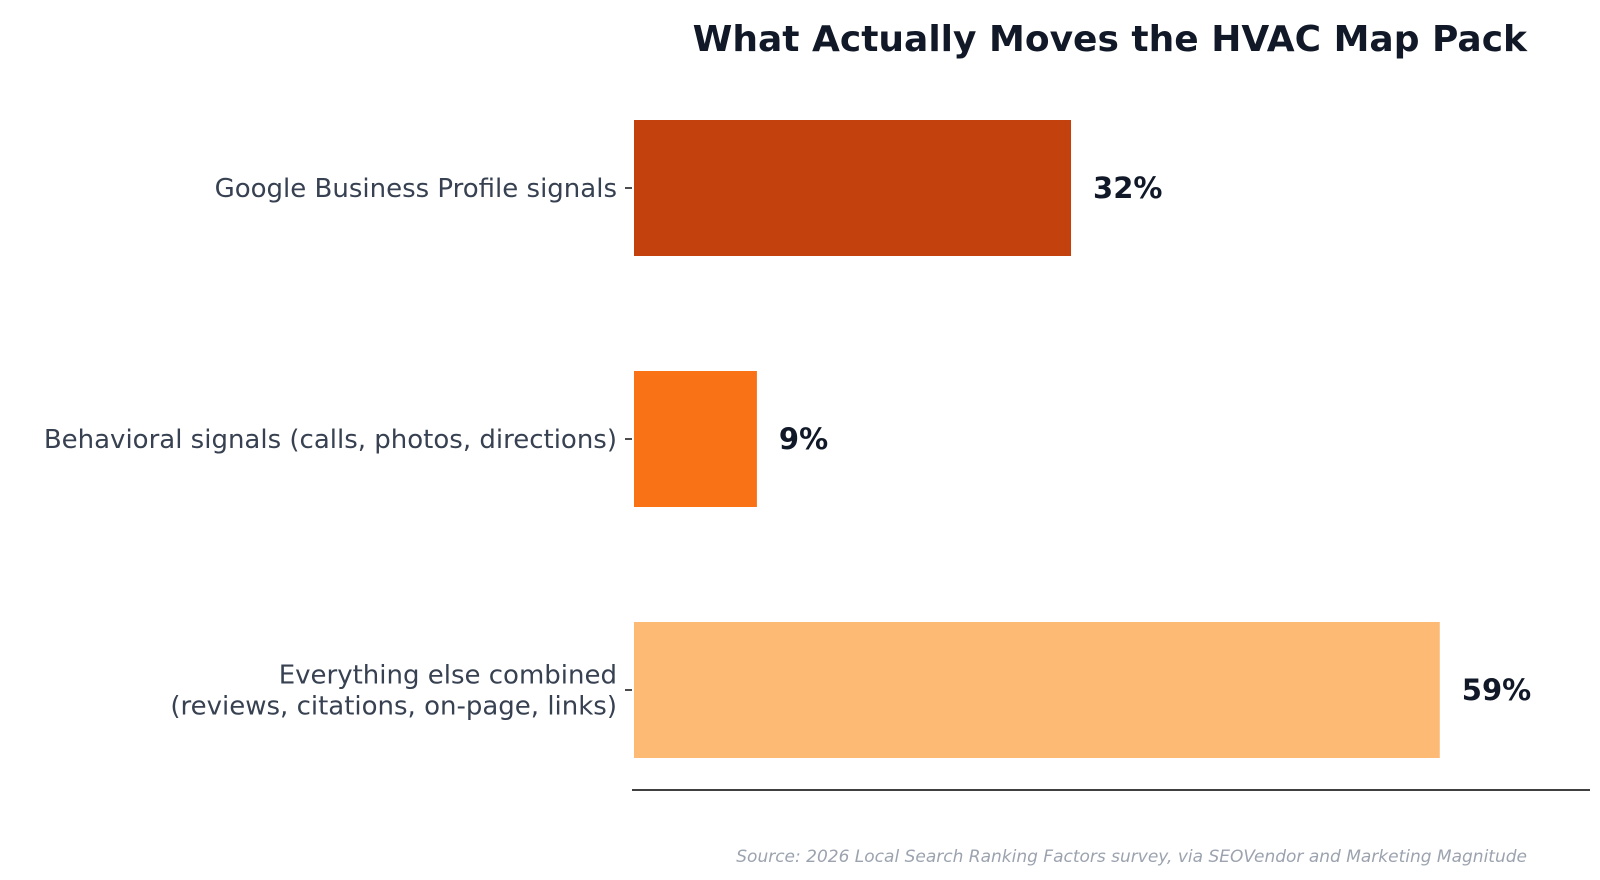  What do you see at coordinates (393, 707) in the screenshot?
I see `category-label-2-line-1: (reviews, citations, on-page, links)` at bounding box center [393, 707].